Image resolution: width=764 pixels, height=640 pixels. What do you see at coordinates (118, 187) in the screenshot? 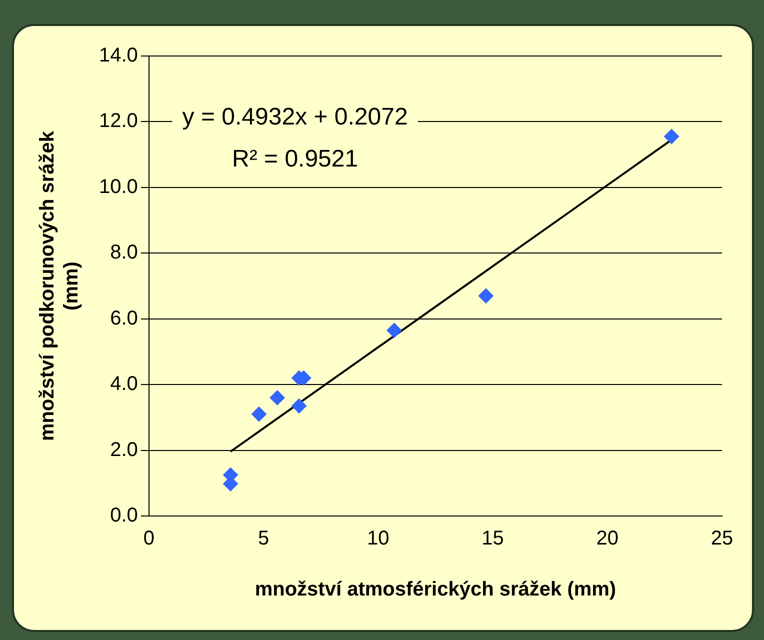
I see `y-tick-label: 10.0` at bounding box center [118, 187].